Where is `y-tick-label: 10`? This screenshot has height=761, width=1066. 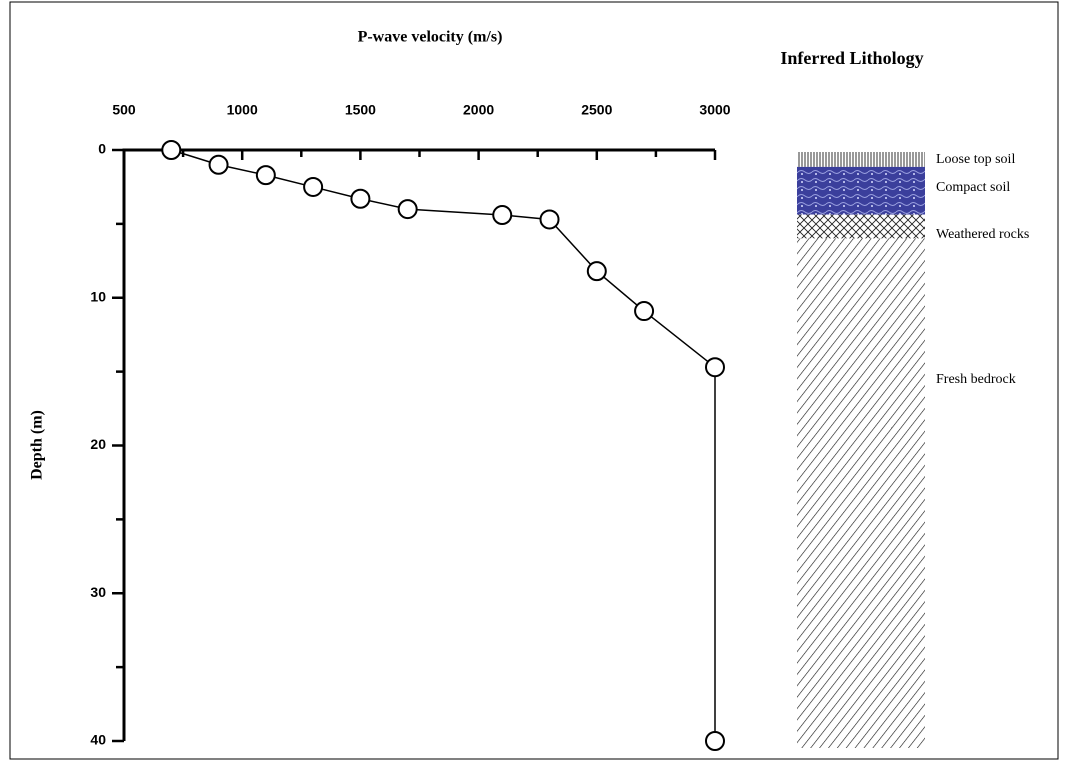 y-tick-label: 10 is located at coordinates (98, 296).